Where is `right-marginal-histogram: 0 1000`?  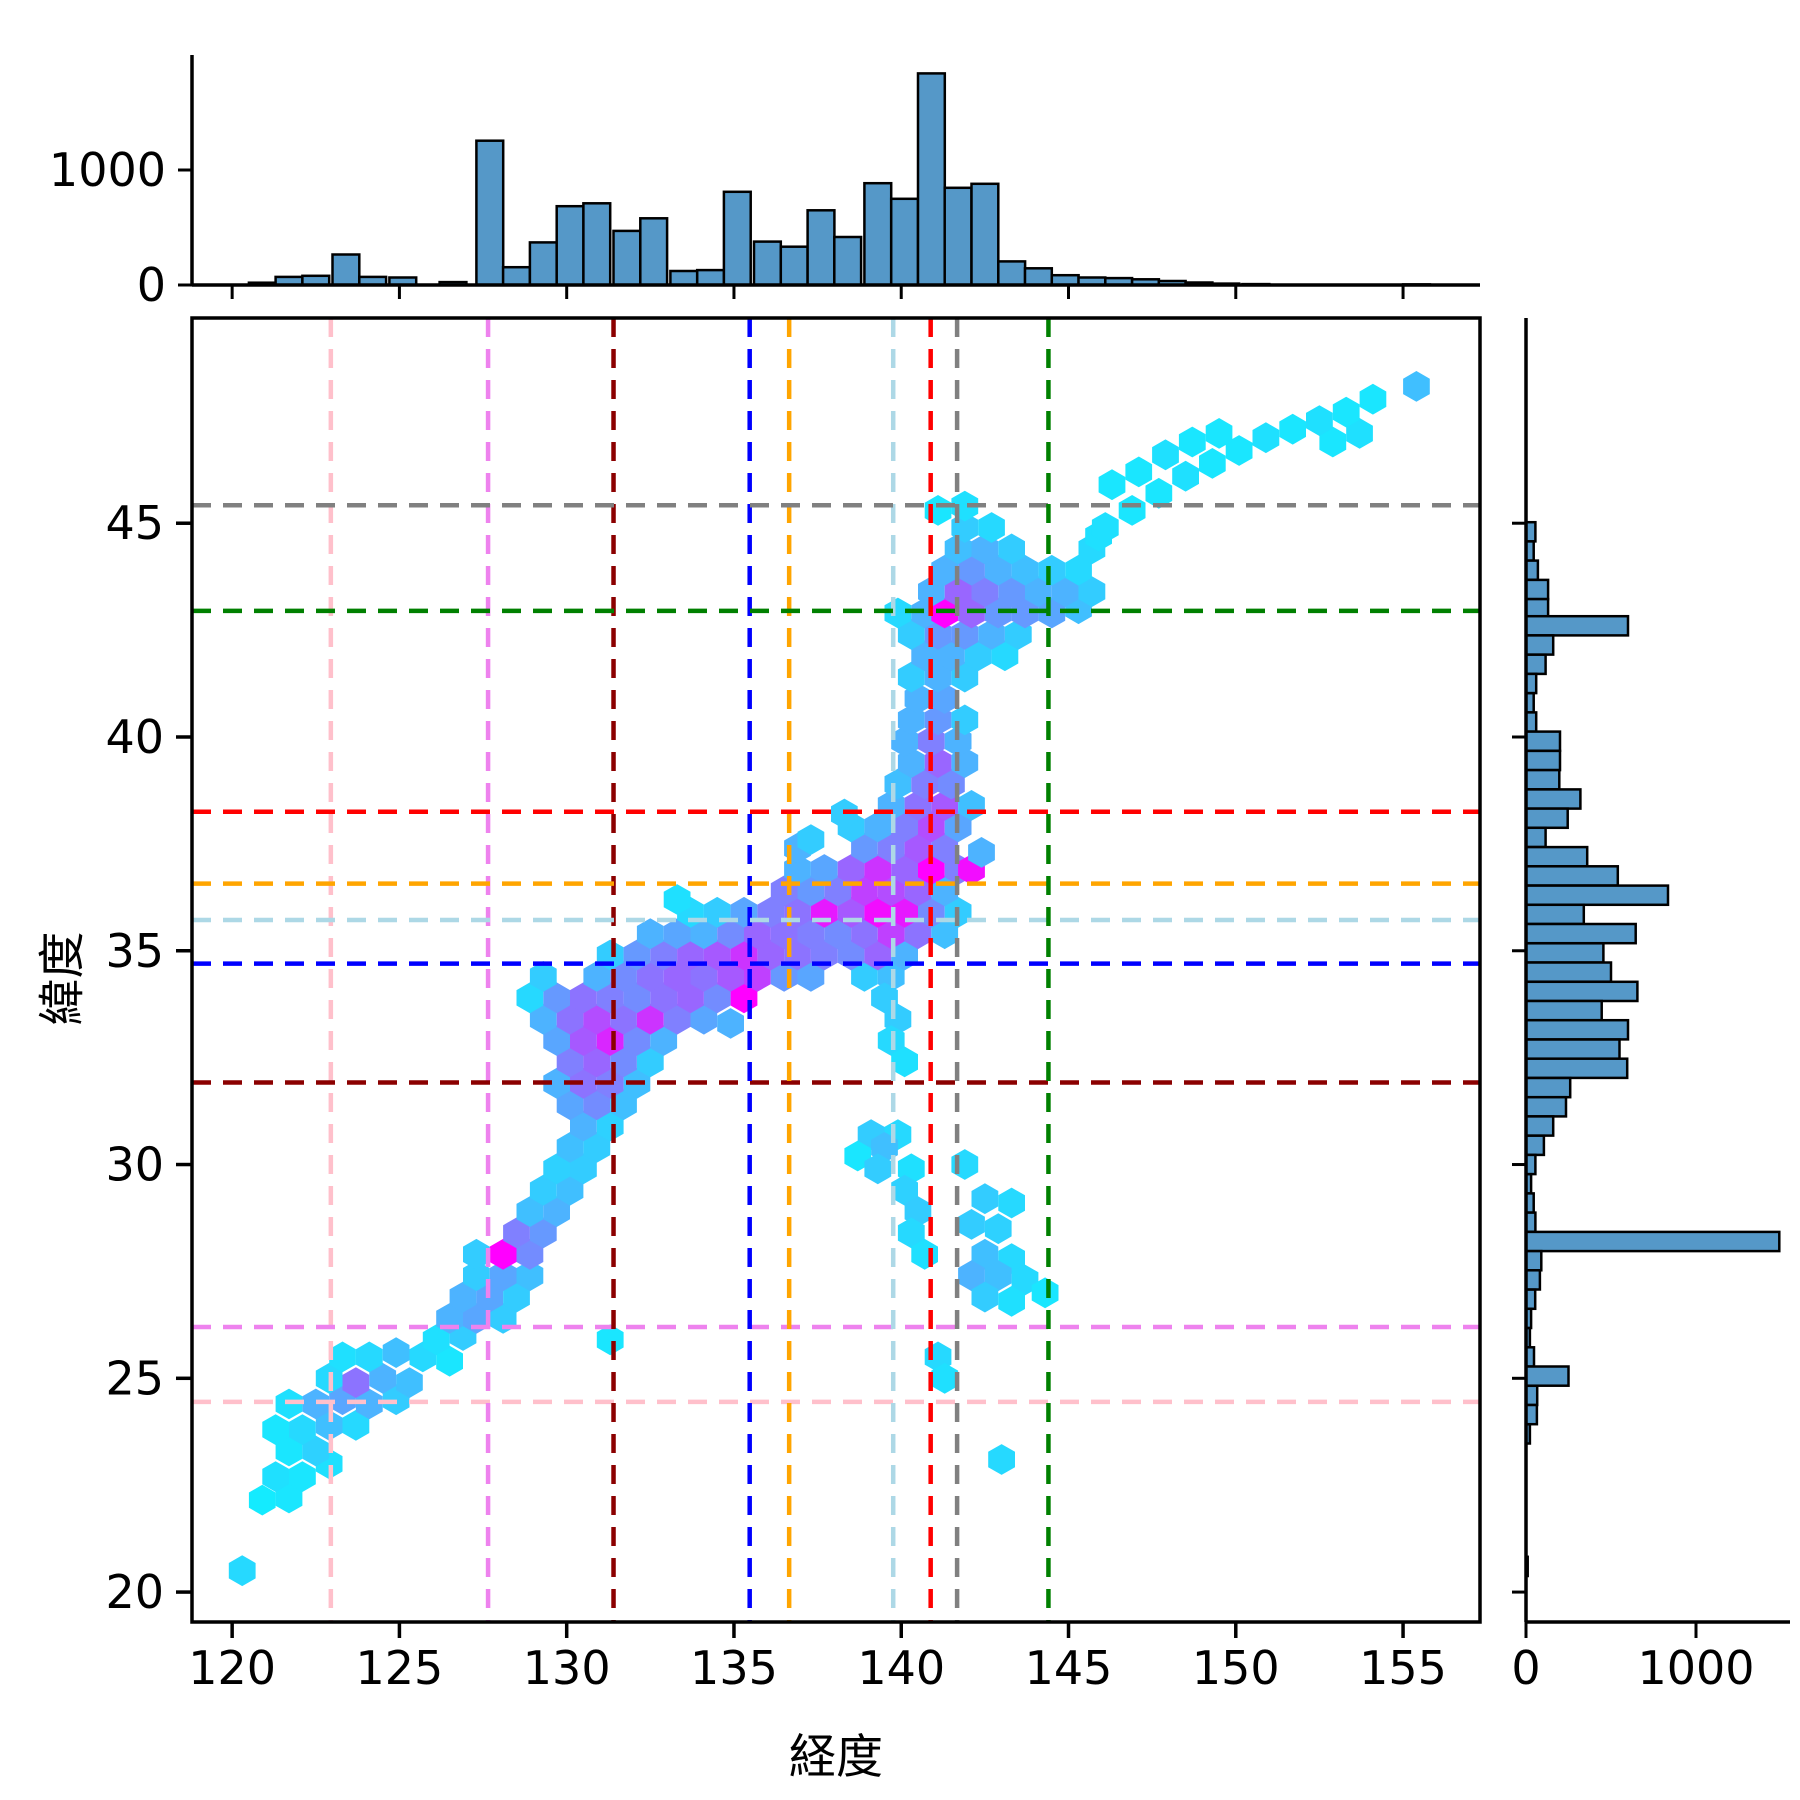 right-marginal-histogram: 0 1000 is located at coordinates (1650, 1006).